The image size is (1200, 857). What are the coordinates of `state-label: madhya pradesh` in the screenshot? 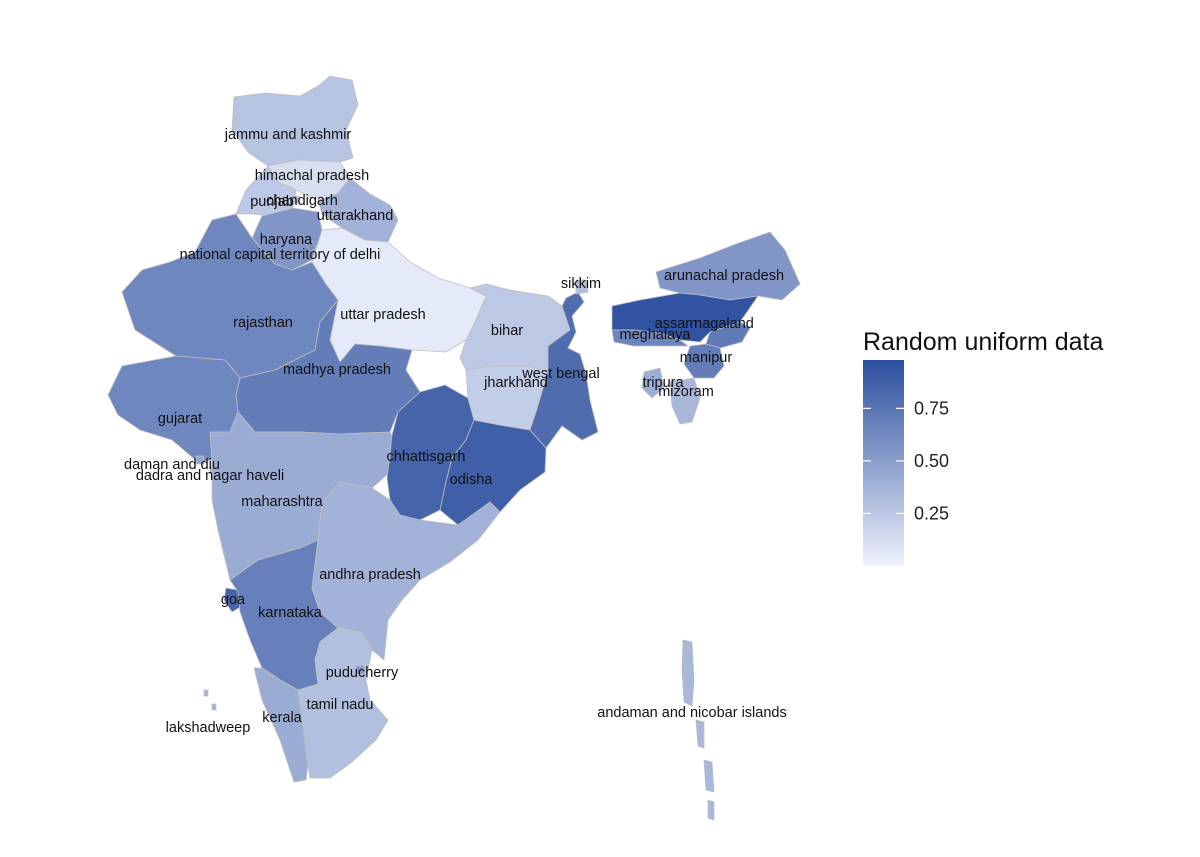 It's located at (337, 370).